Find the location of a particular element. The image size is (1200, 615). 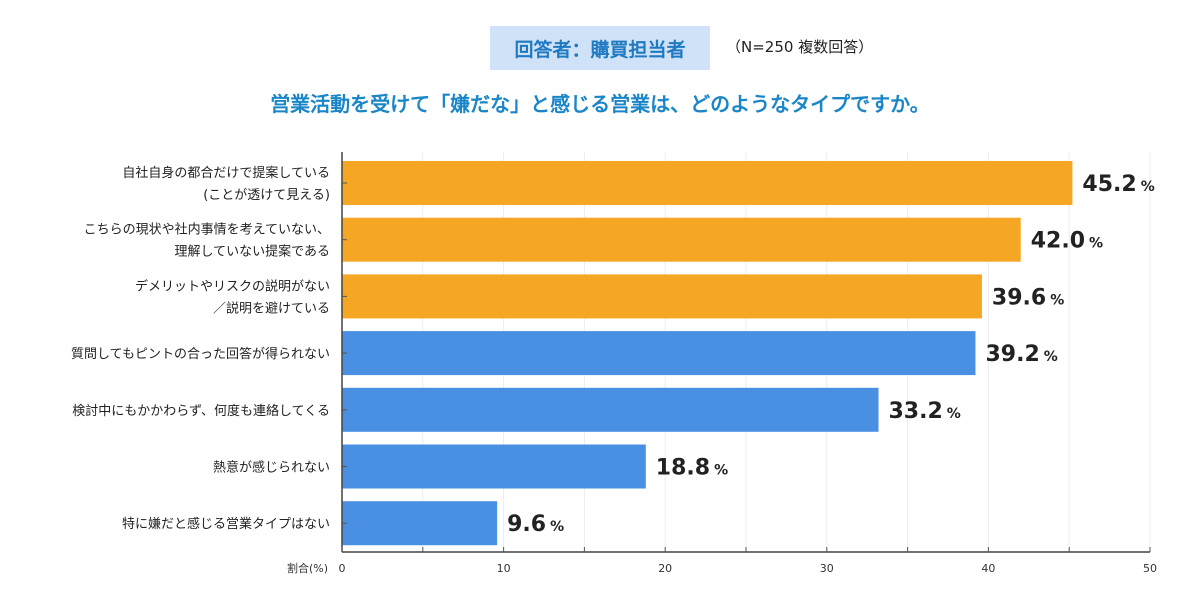

category-label: 質問してもピントの合った回答が得られない is located at coordinates (200, 354).